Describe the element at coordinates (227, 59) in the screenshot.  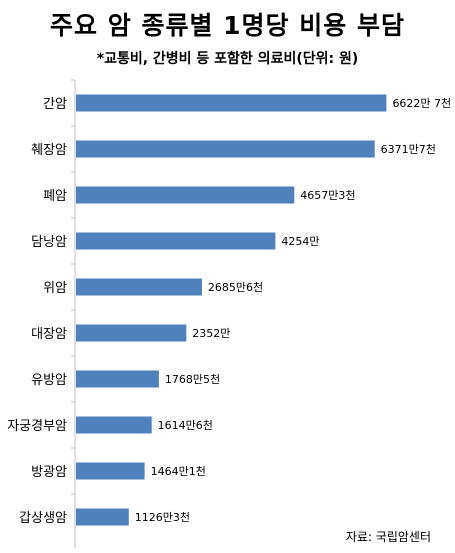
I see `chart-subtitle: *교통비, 간병비 등 포함한 의료비(단위: 원)` at that location.